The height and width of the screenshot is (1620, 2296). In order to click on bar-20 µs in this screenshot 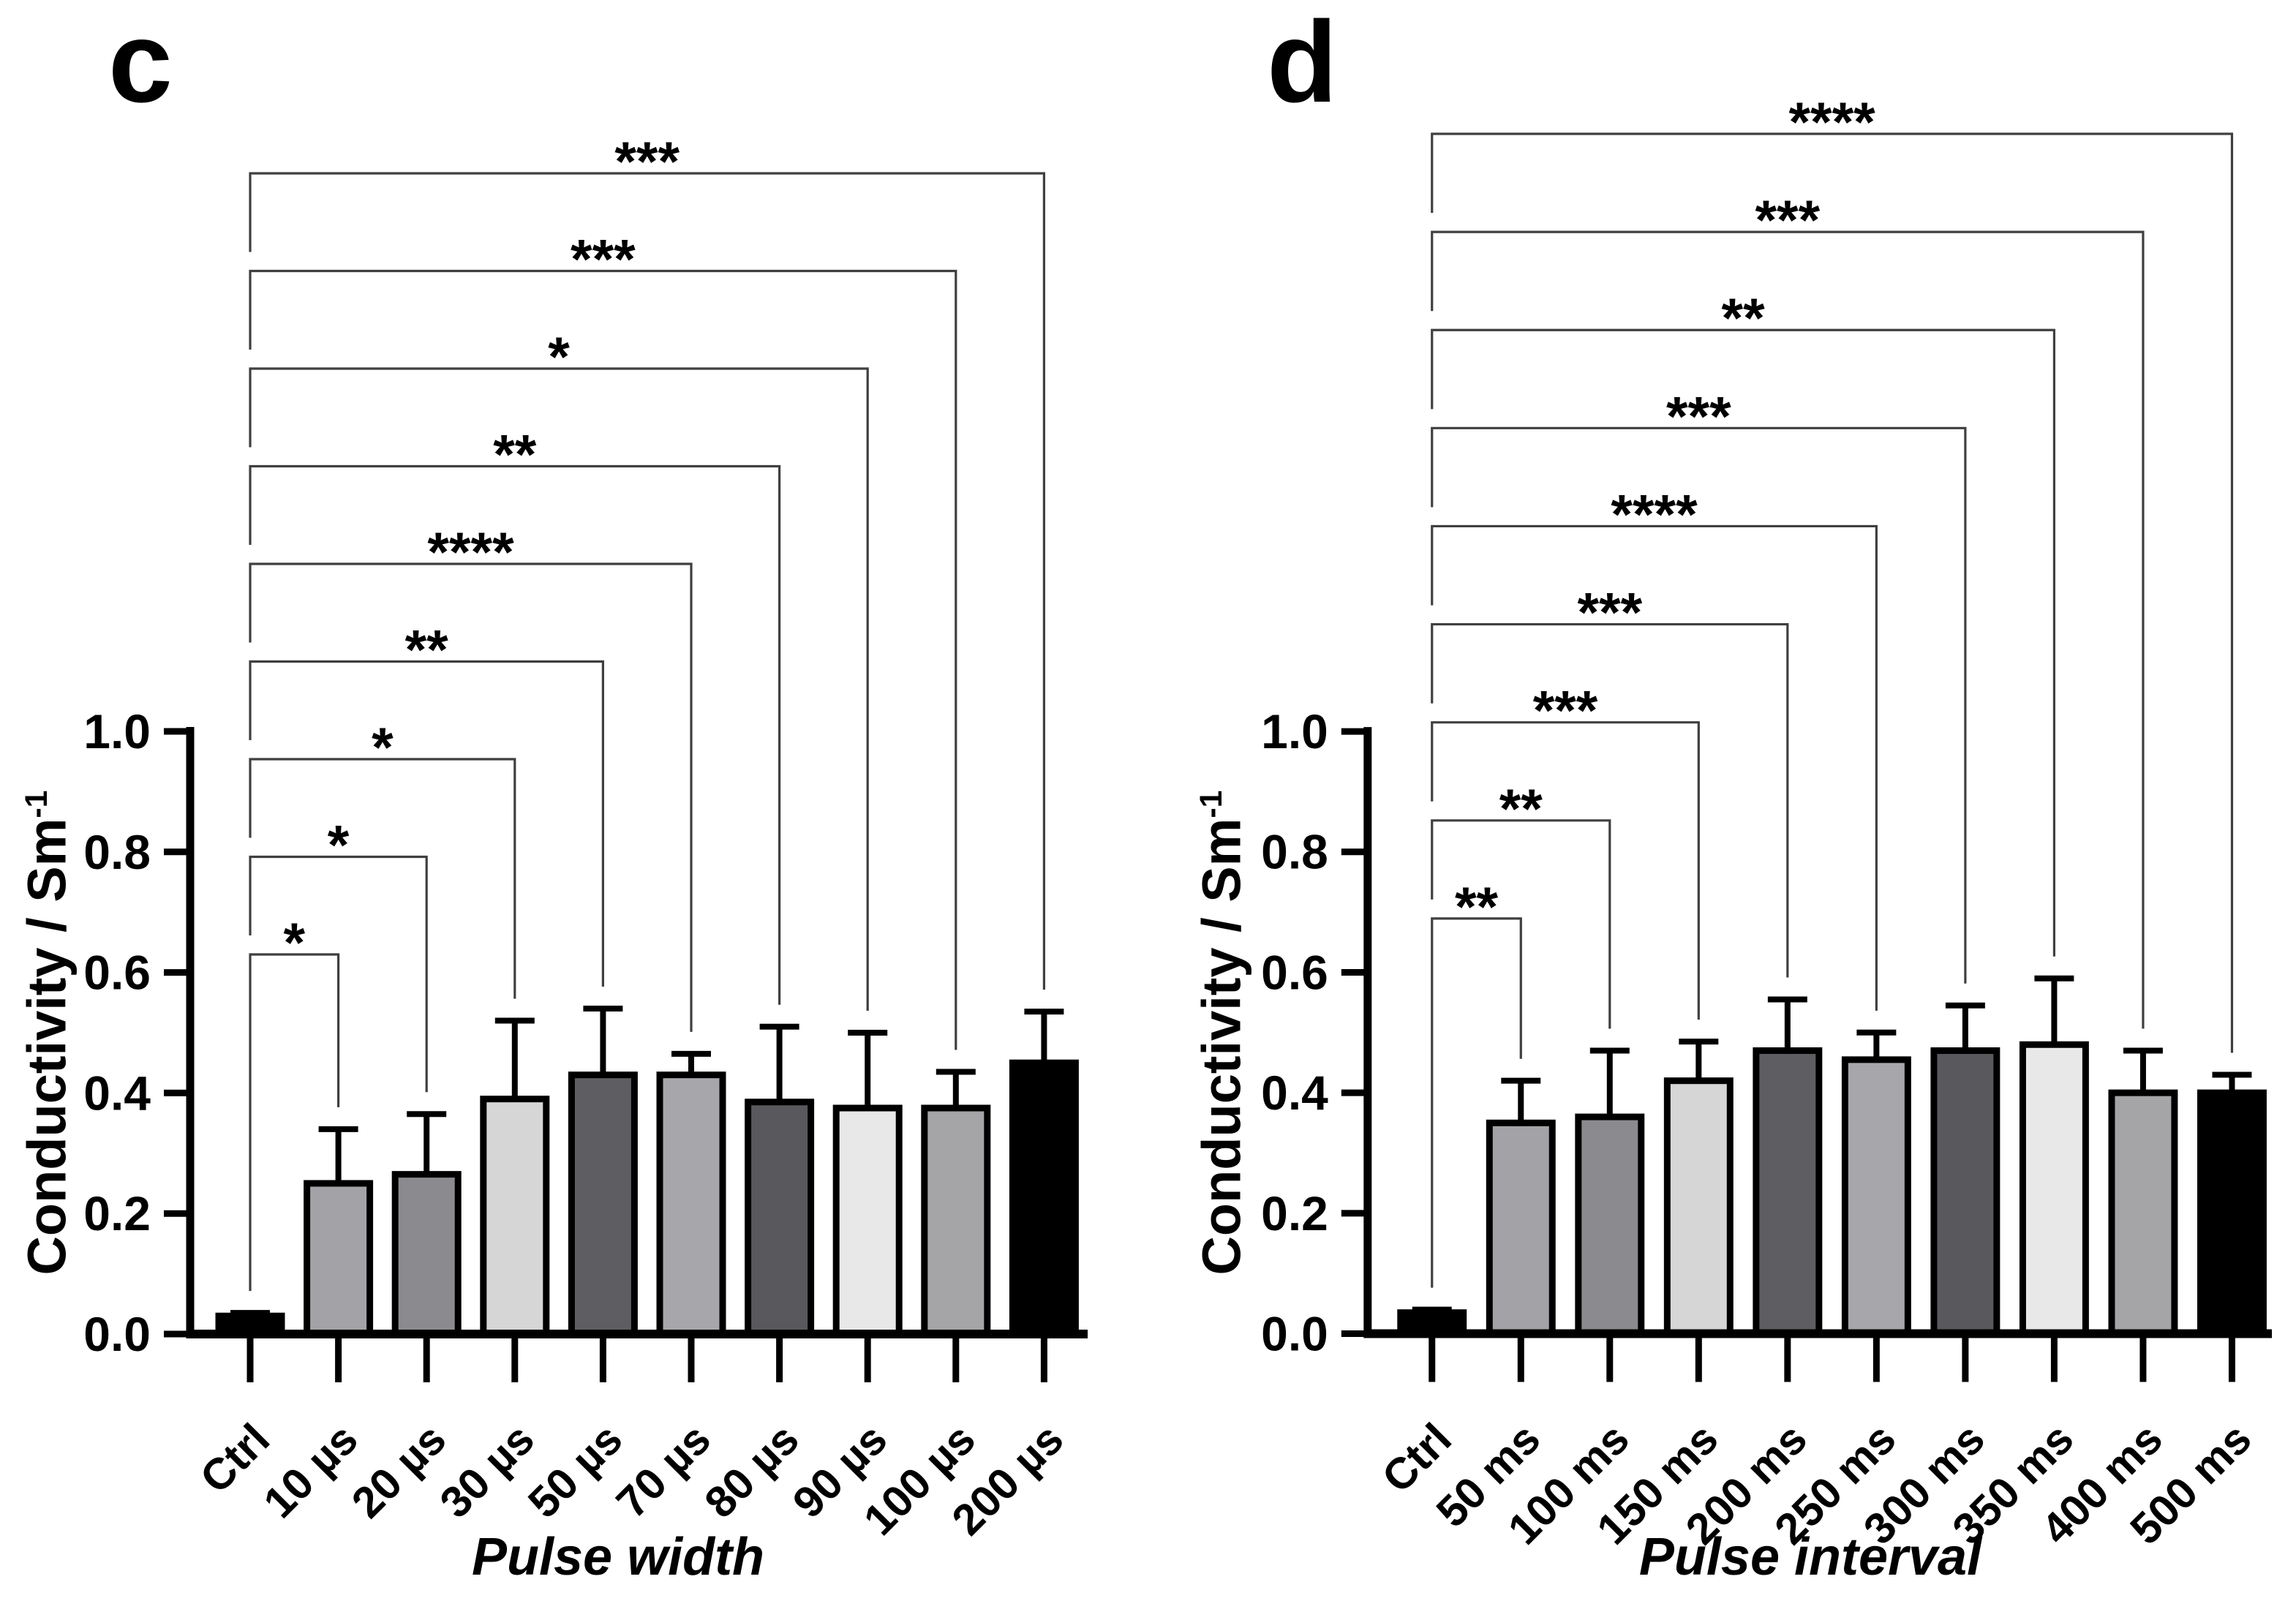, I will do `click(427, 1255)`.